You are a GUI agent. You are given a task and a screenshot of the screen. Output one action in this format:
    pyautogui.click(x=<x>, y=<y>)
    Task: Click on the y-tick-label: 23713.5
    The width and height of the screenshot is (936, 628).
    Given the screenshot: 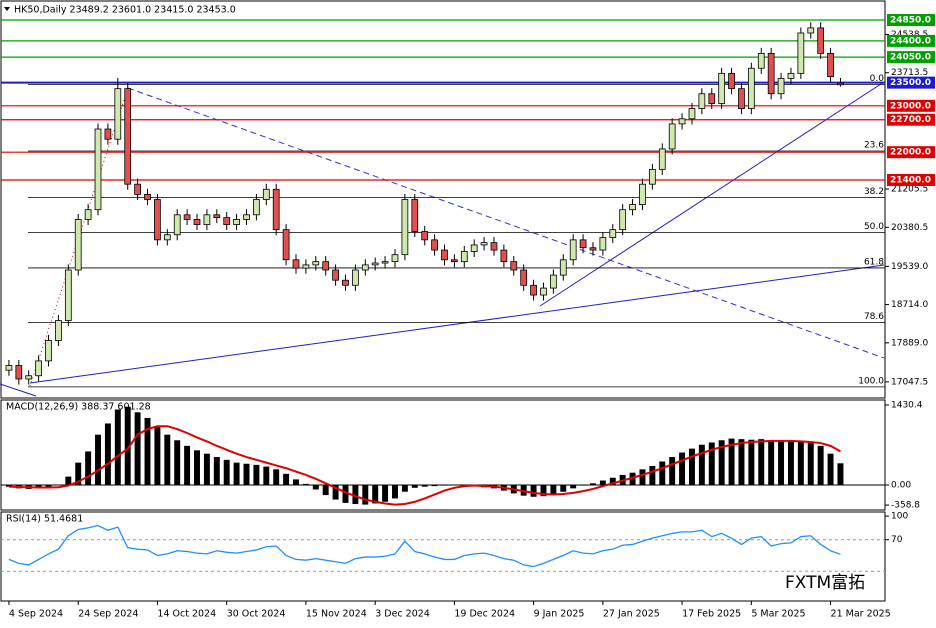 What is the action you would take?
    pyautogui.click(x=909, y=73)
    